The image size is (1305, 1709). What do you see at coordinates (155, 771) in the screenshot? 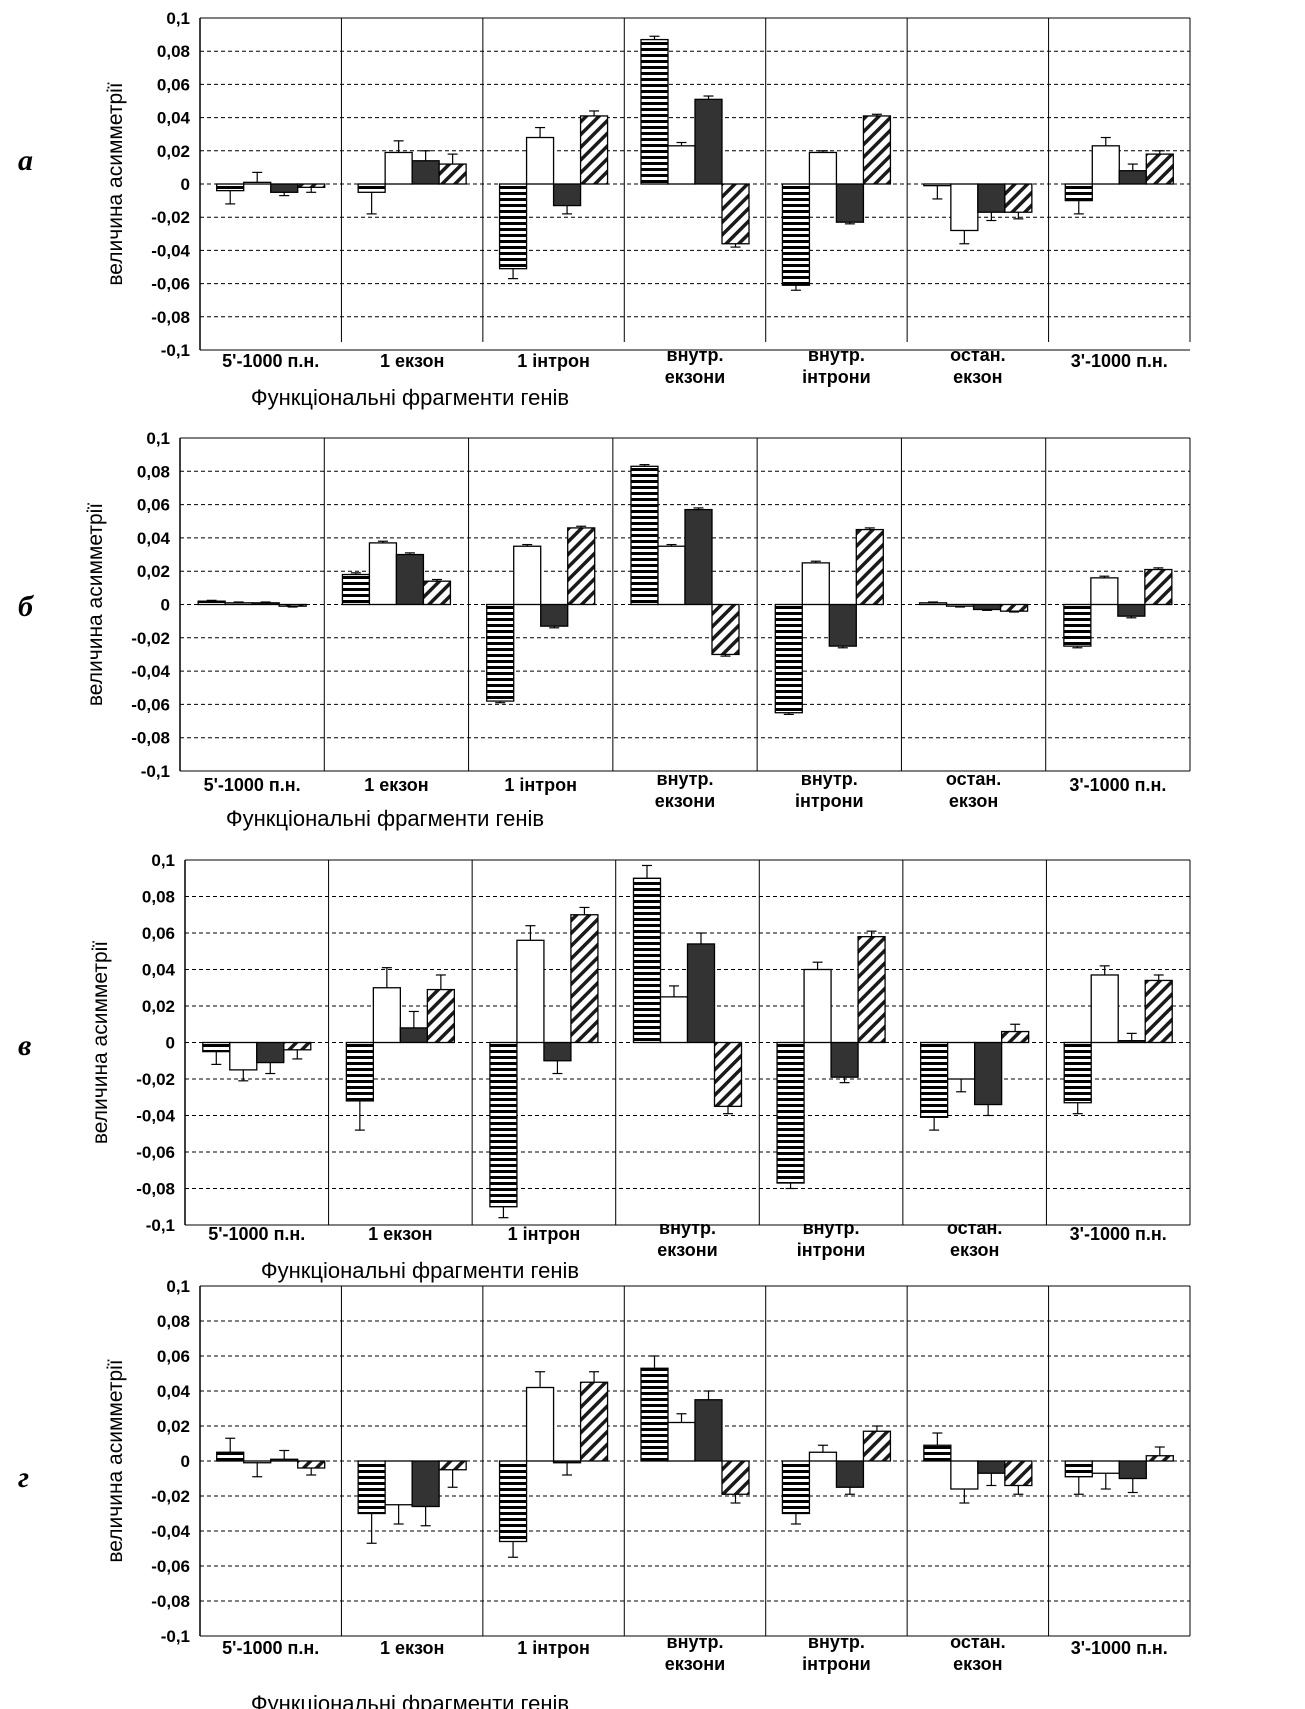
I see `y-tick-label: -0,1` at bounding box center [155, 771].